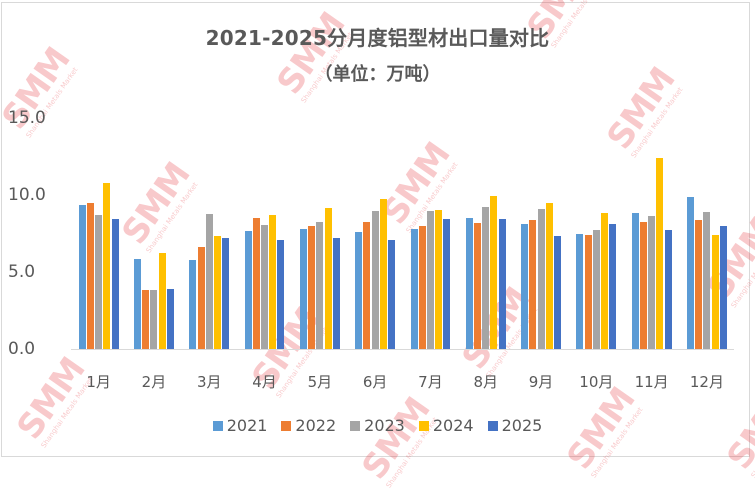 This screenshot has height=490, width=755. Describe the element at coordinates (377, 38) in the screenshot. I see `chart-title: 2021-2025分月度铝型材出口量对比` at that location.